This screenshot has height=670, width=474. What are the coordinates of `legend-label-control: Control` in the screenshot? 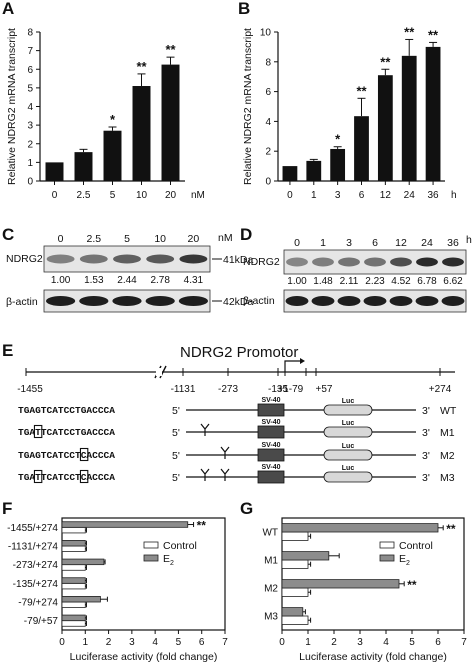 It's located at (180, 546).